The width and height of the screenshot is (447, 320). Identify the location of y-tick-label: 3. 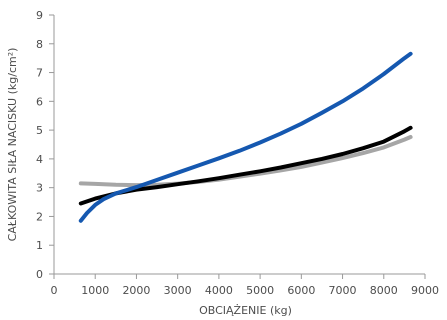
(39, 188).